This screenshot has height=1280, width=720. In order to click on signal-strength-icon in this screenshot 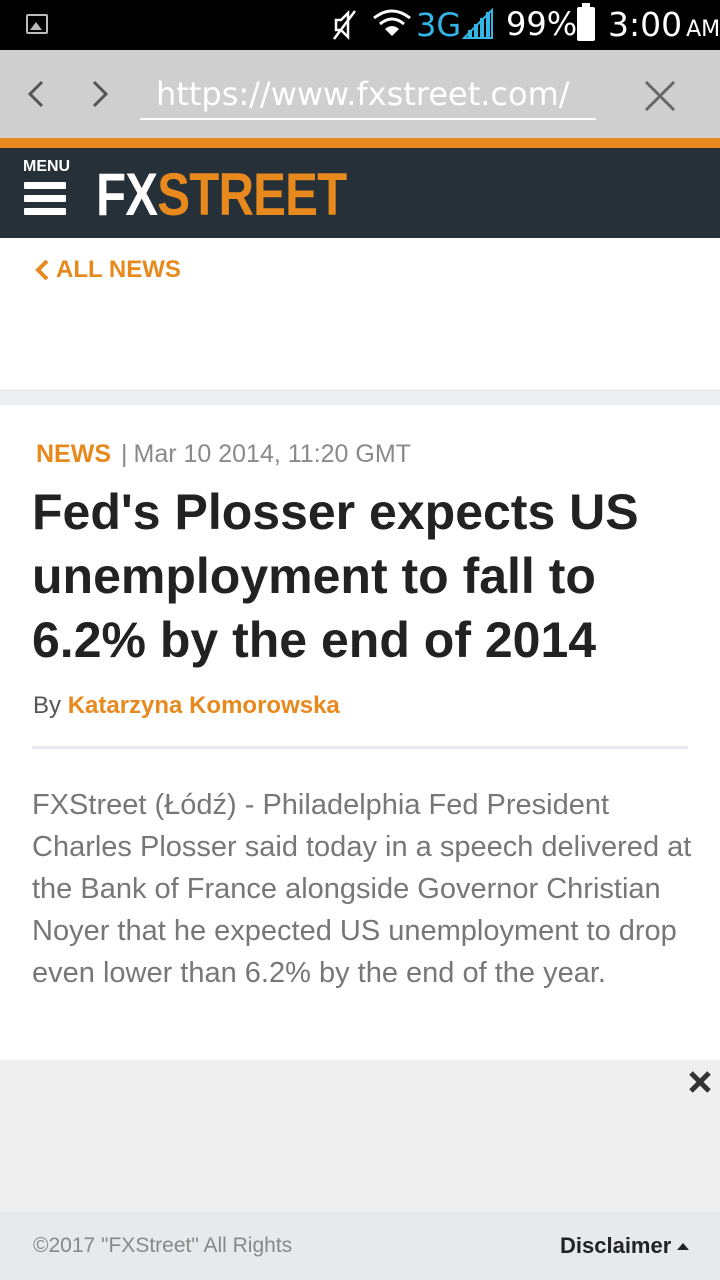, I will do `click(477, 23)`.